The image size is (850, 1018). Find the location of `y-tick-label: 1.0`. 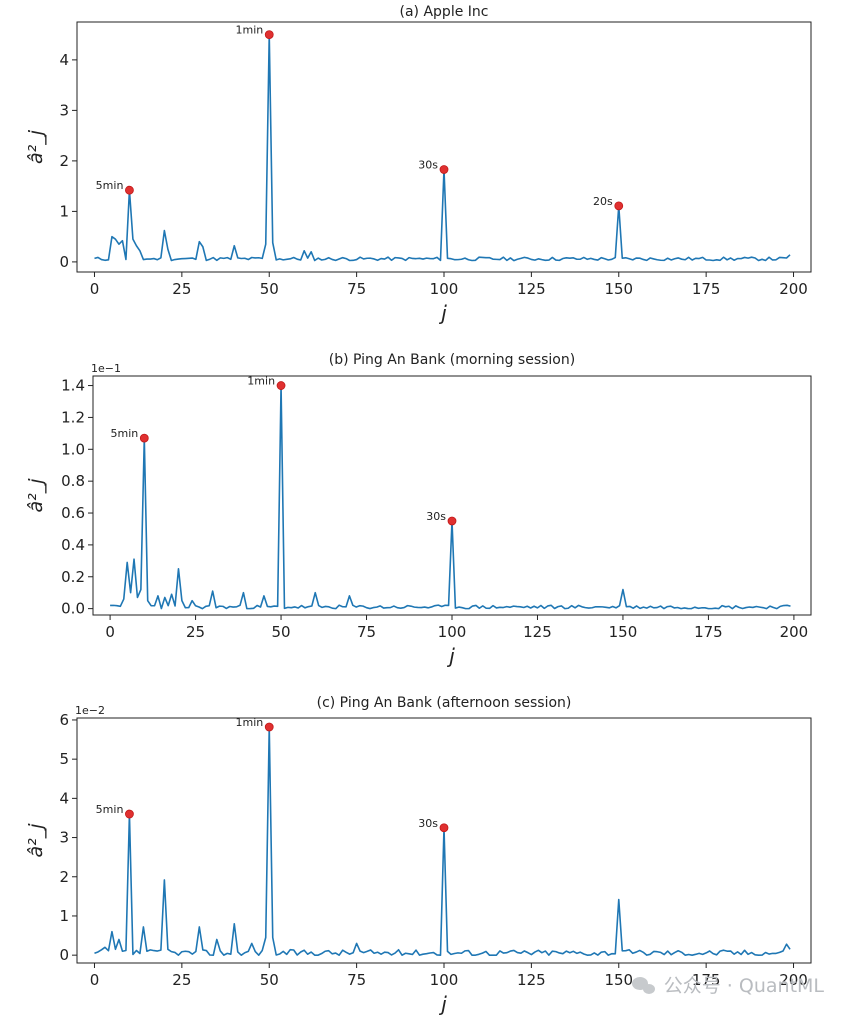

y-tick-label: 1.0 is located at coordinates (73, 449).